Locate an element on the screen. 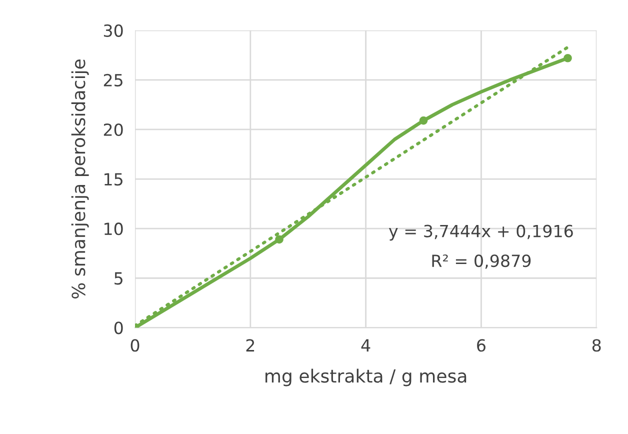  x-tick-label: 8 is located at coordinates (596, 345).